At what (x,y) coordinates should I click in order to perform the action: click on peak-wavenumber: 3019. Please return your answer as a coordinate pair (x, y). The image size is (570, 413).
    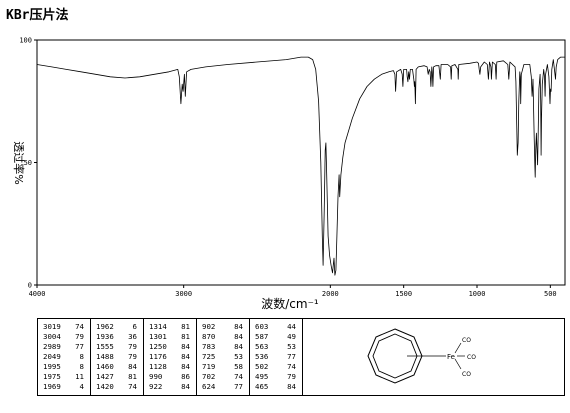
    Looking at the image, I should click on (52, 326).